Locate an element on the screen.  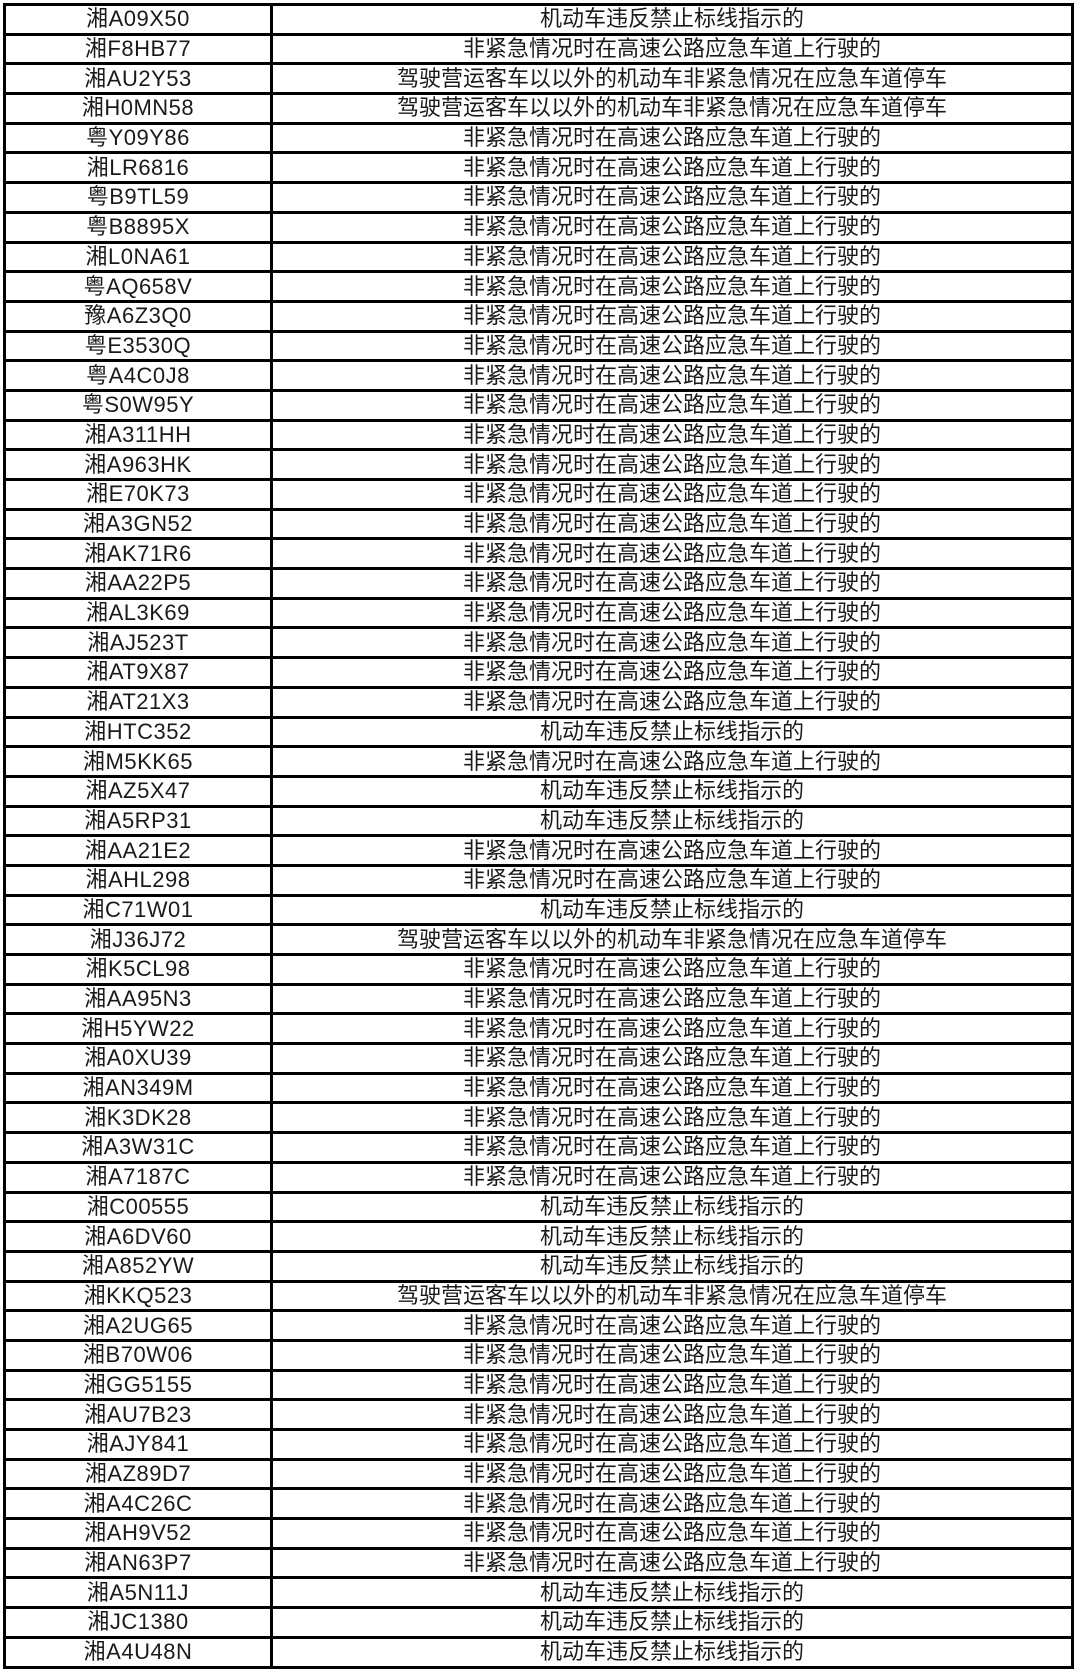
table-row: 湘A6DV60 机动车违反禁止标线指示的 is located at coordinates (538, 1236).